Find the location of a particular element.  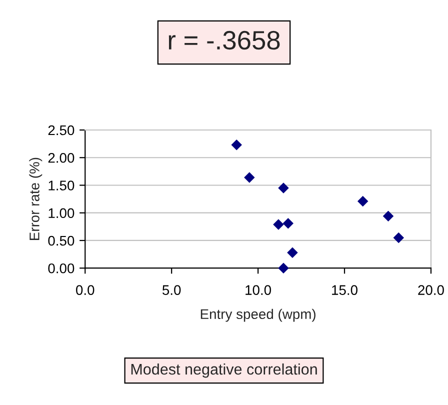

chart-title: r = -.3658 is located at coordinates (224, 40).